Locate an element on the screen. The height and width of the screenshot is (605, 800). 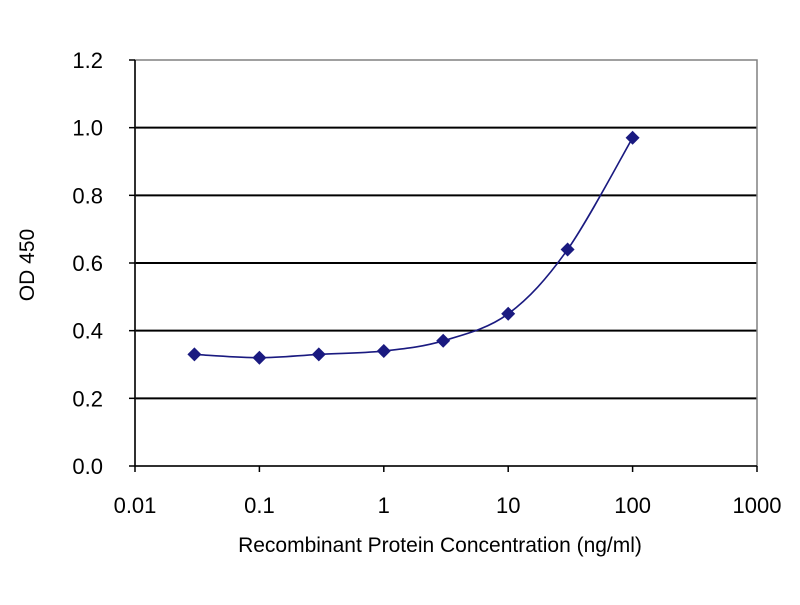
x-tick-label-3: 10 is located at coordinates (508, 505).